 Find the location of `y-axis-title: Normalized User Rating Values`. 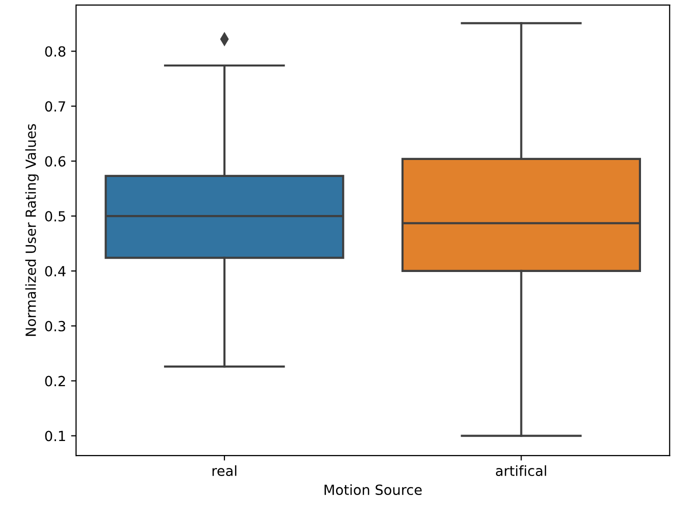

y-axis-title: Normalized User Rating Values is located at coordinates (32, 230).